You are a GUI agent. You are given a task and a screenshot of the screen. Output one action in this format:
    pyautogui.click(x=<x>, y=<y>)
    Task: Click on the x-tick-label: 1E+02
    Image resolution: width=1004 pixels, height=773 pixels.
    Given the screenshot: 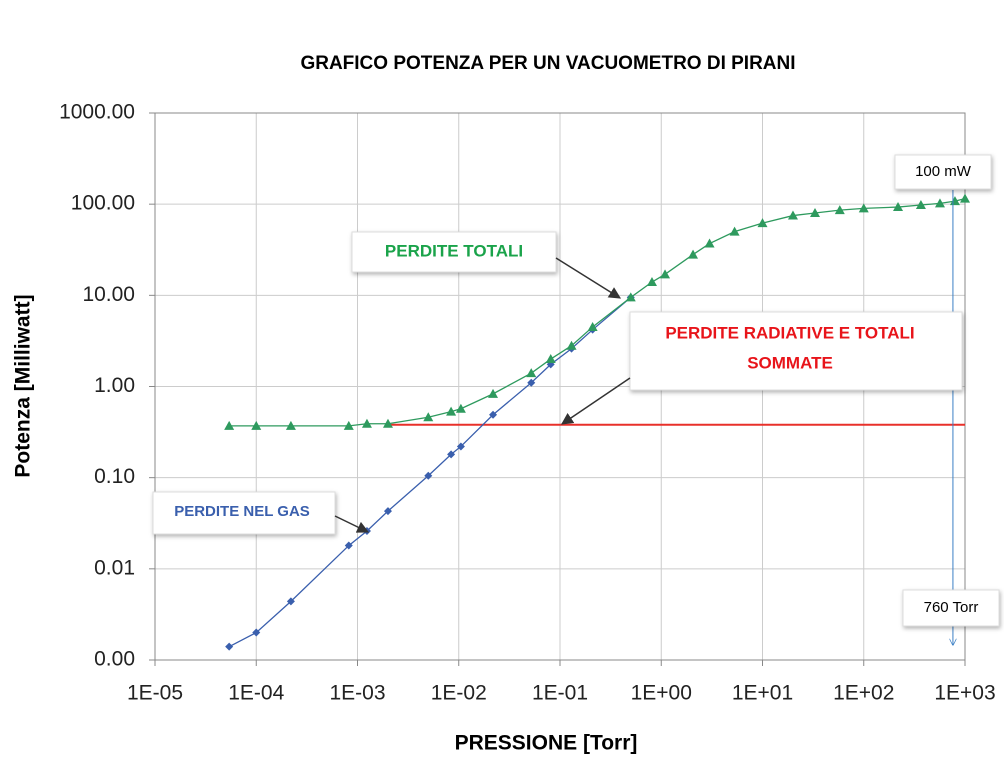 What is the action you would take?
    pyautogui.click(x=863, y=693)
    